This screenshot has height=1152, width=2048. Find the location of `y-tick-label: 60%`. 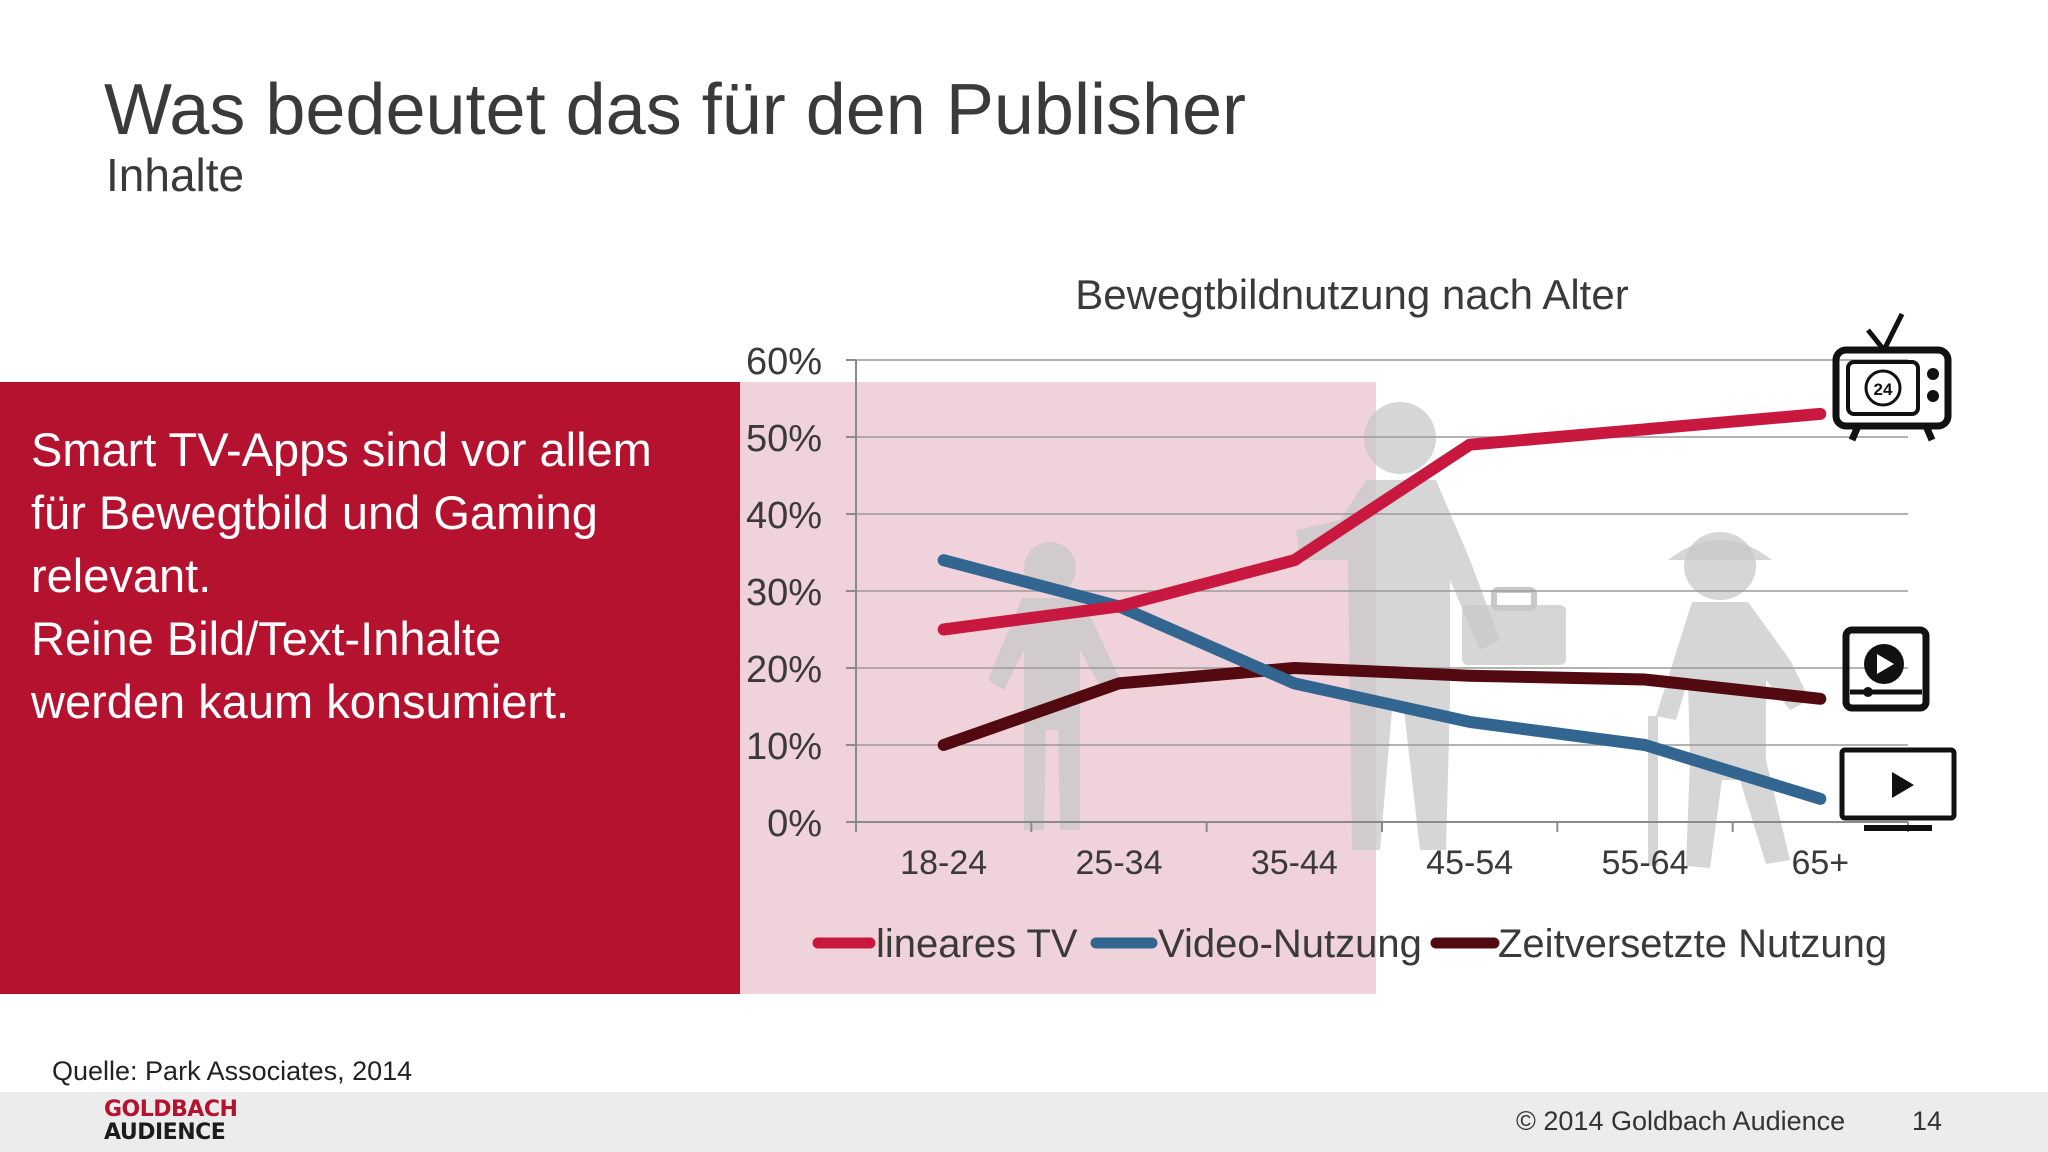

y-tick-label: 60% is located at coordinates (784, 362).